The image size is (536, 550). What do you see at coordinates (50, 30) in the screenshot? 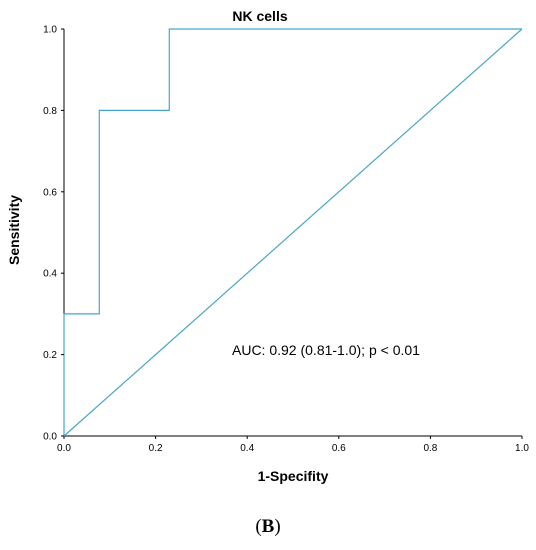
I see `y-tick-label: 1.0` at bounding box center [50, 30].